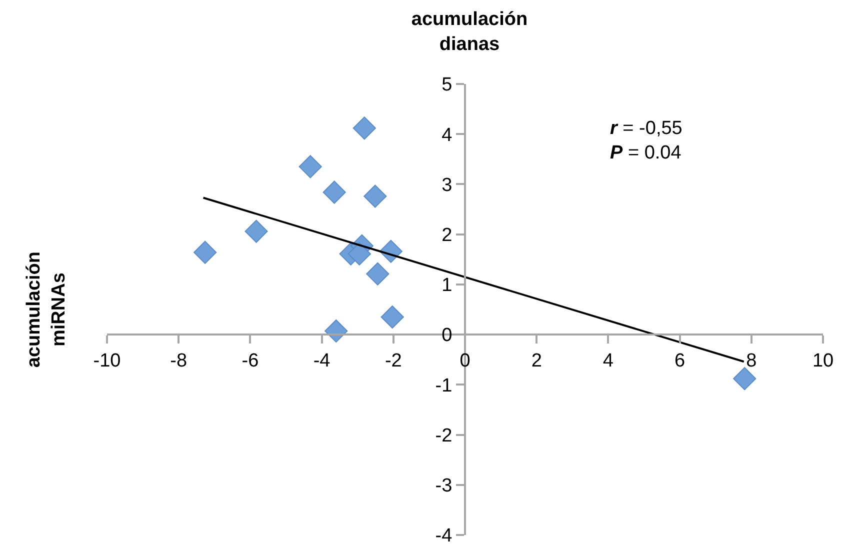 This screenshot has width=846, height=559. I want to click on y-axis-title: acumulación miRNAs, so click(47, 309).